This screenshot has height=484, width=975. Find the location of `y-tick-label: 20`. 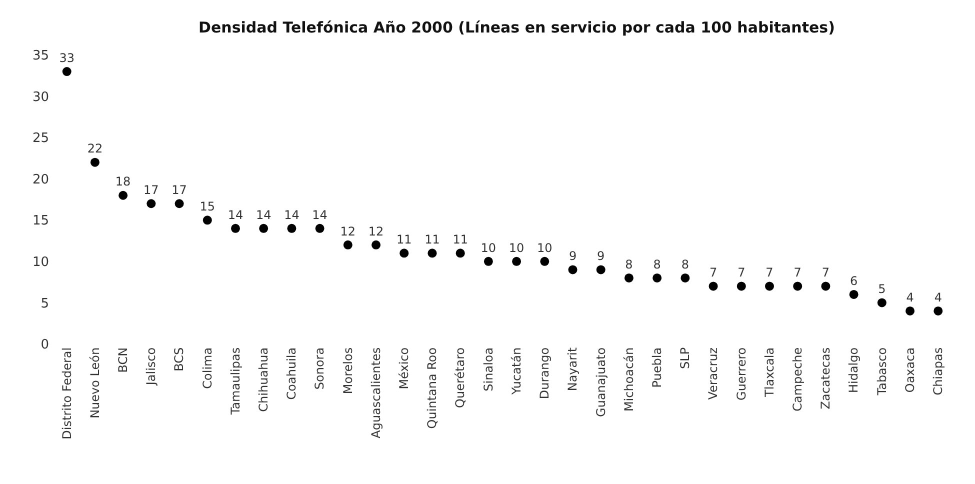

y-tick-label: 20 is located at coordinates (40, 180).